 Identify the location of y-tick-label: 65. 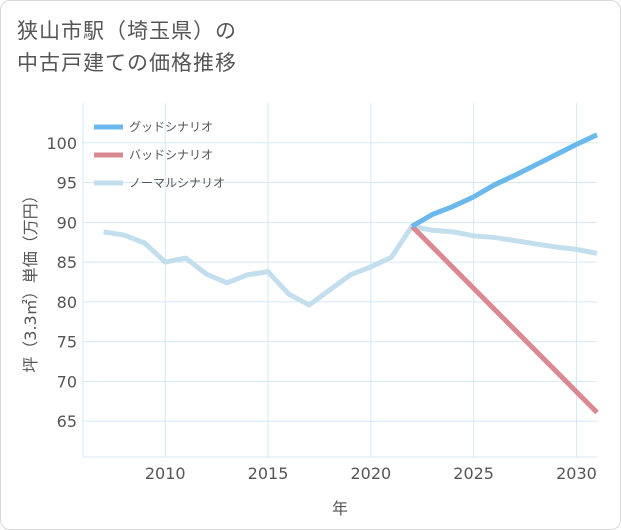
(67, 421).